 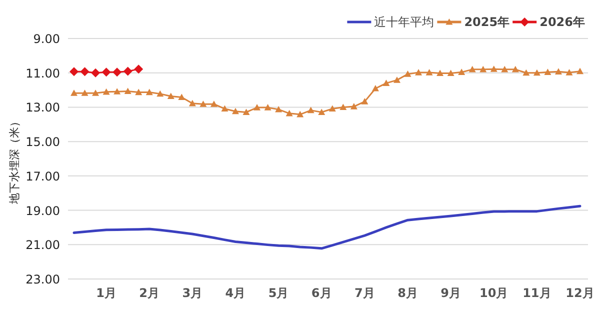 What do you see at coordinates (487, 22) in the screenshot?
I see `legend-label: 2025年` at bounding box center [487, 22].